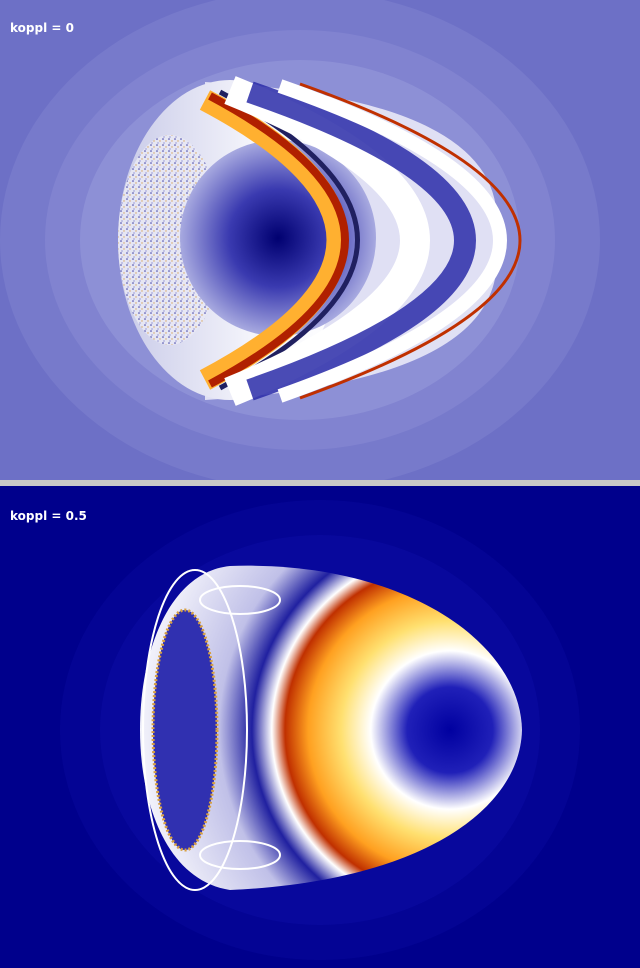  I want to click on panel-label: koppl = 0.5, so click(48, 516).